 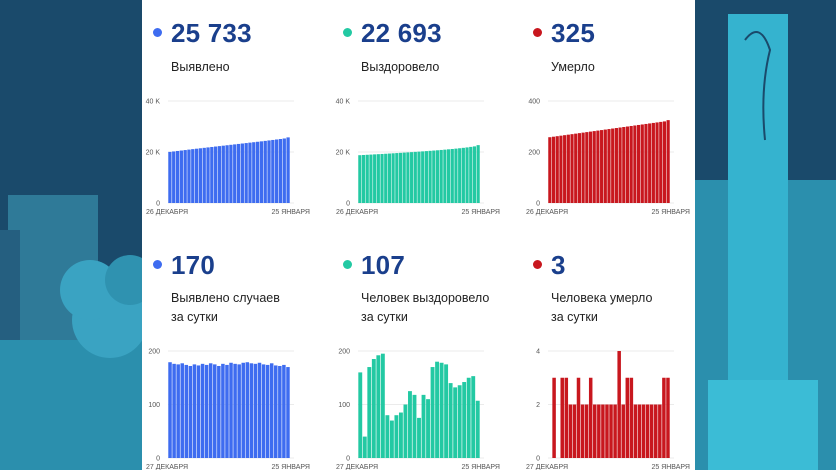 I want to click on detected-chart: 0 20 K 40 K 26 ДЕКАБРЯ 25 ЯНВАРЯ, so click(x=228, y=158).